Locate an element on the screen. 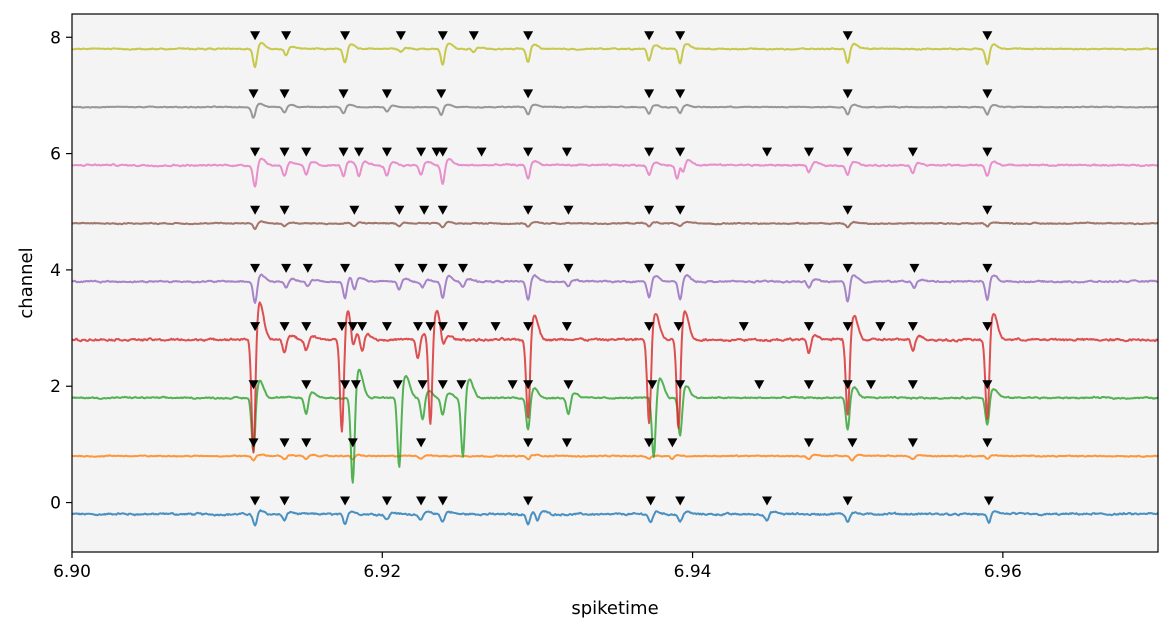 This screenshot has width=1172, height=634. y-tick-label: 4 is located at coordinates (55, 271).